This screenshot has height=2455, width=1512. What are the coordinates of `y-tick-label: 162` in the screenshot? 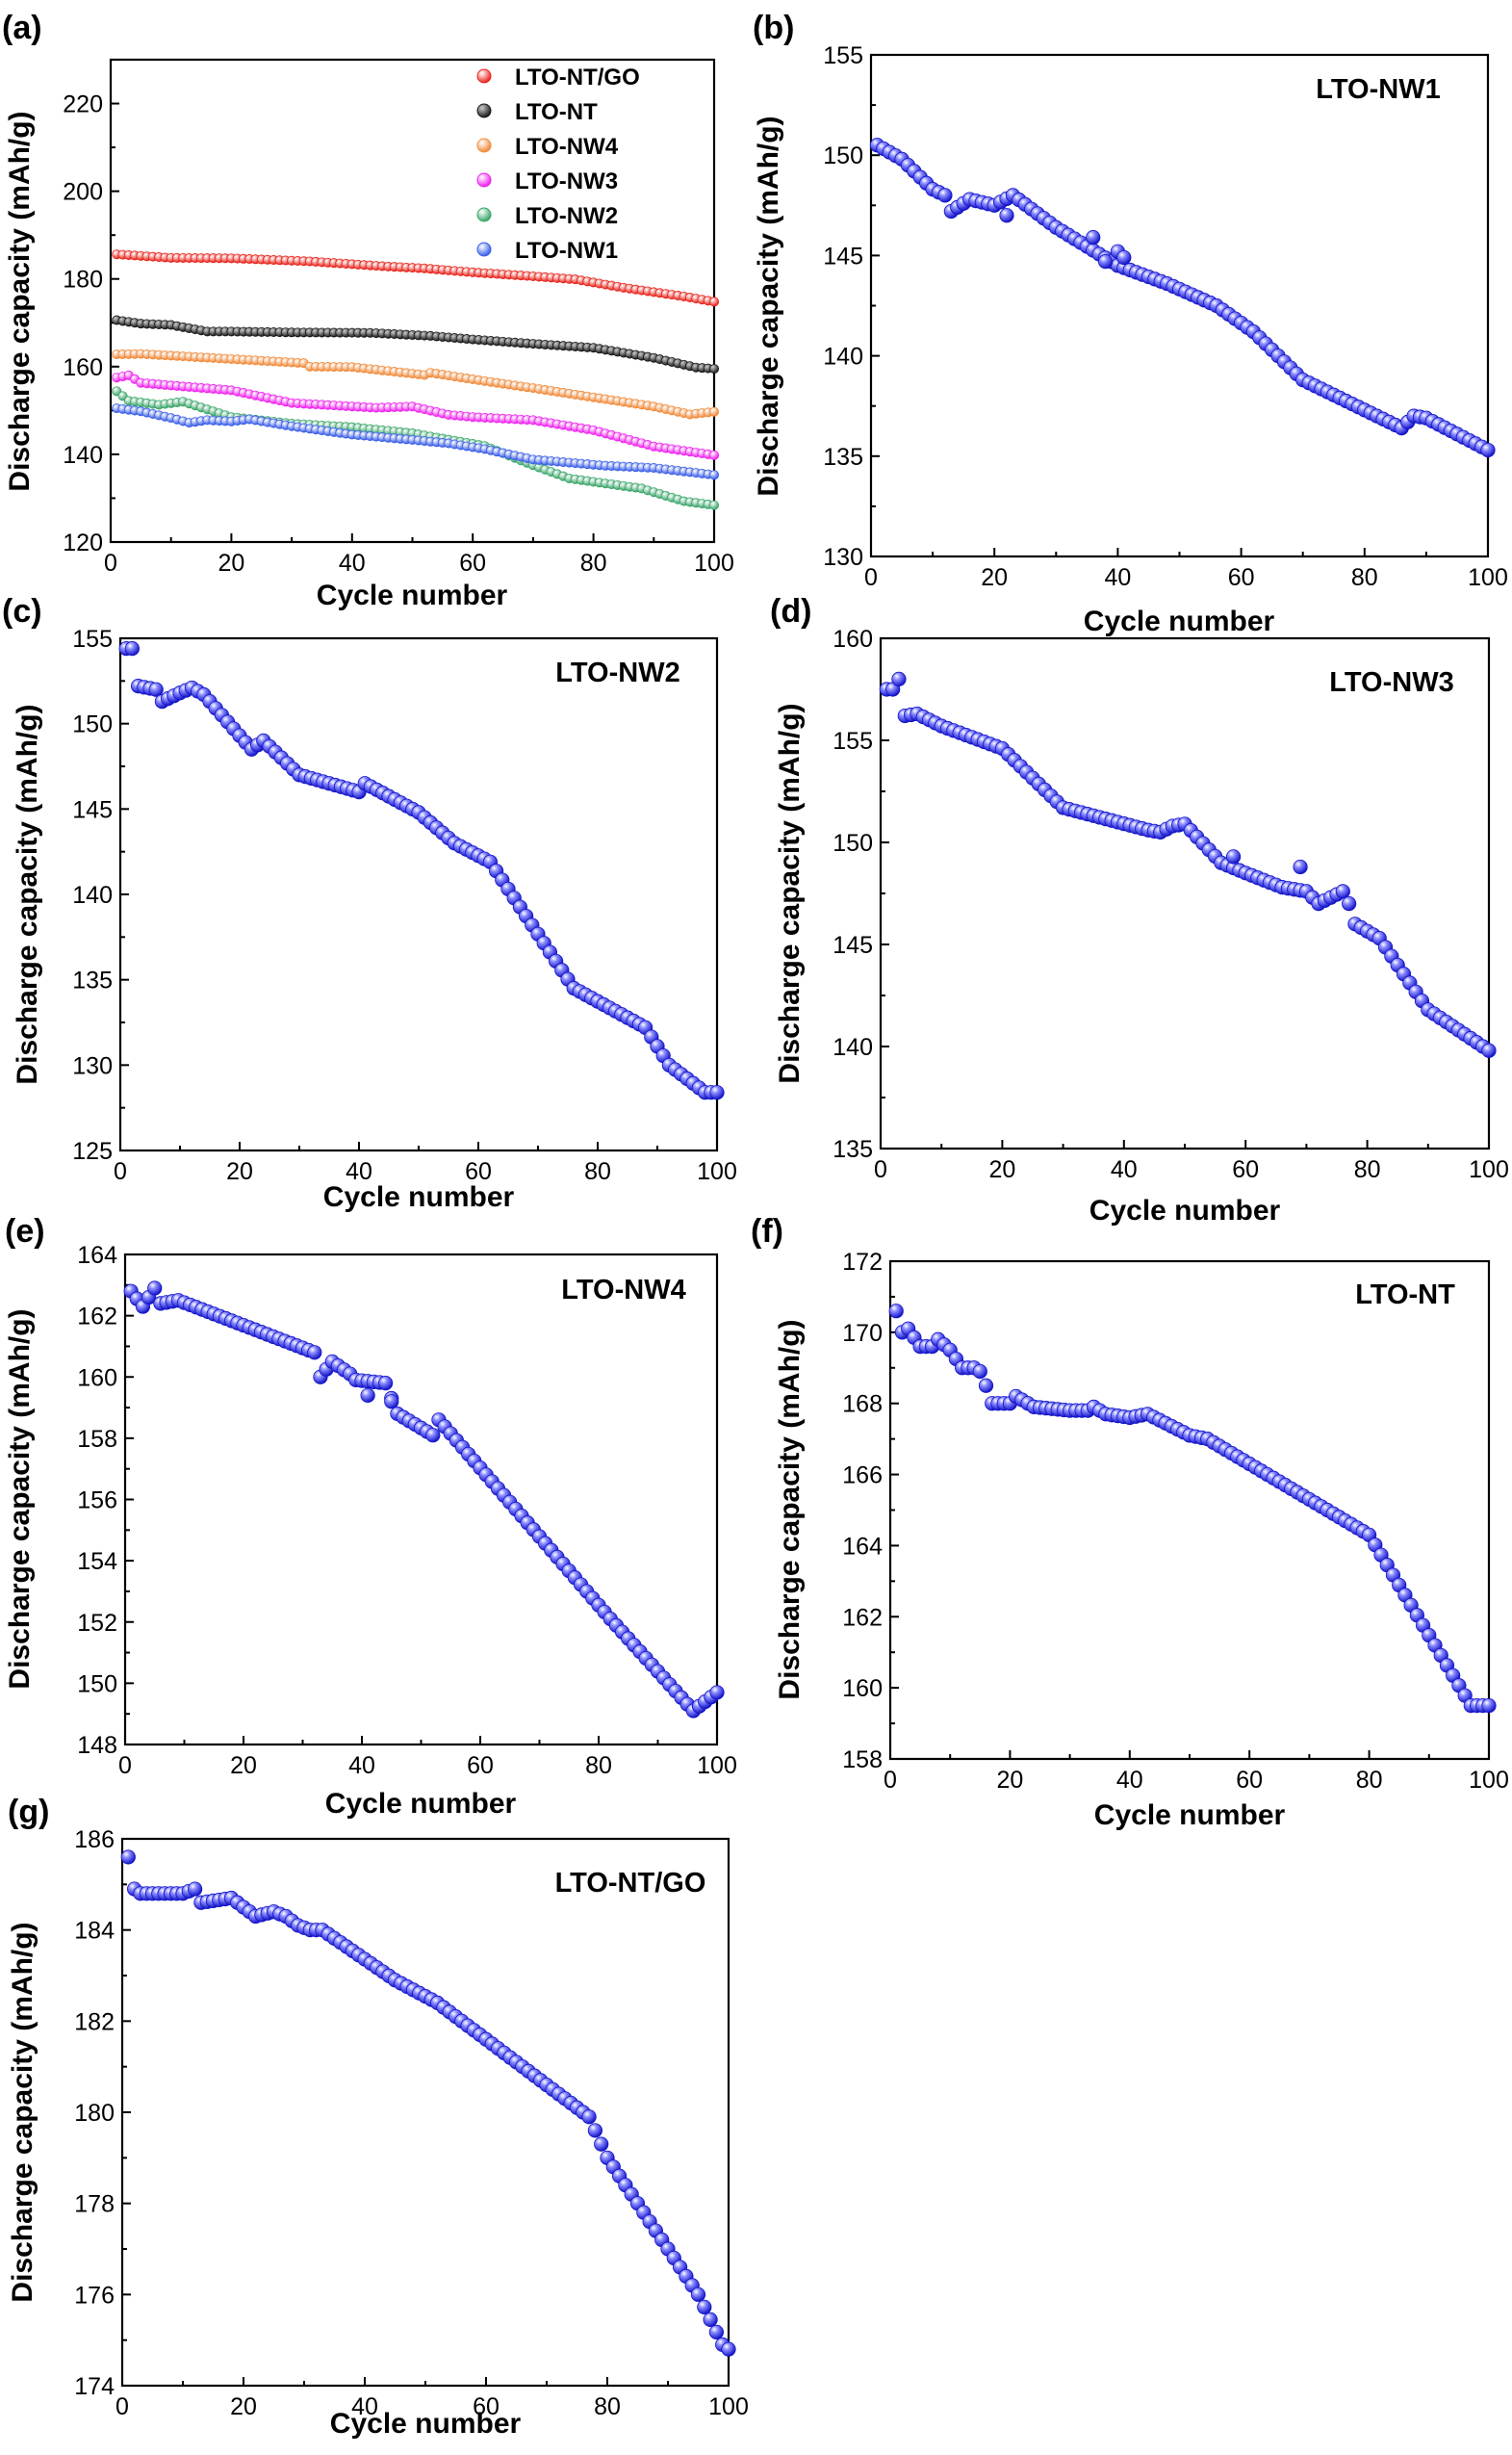 It's located at (97, 1317).